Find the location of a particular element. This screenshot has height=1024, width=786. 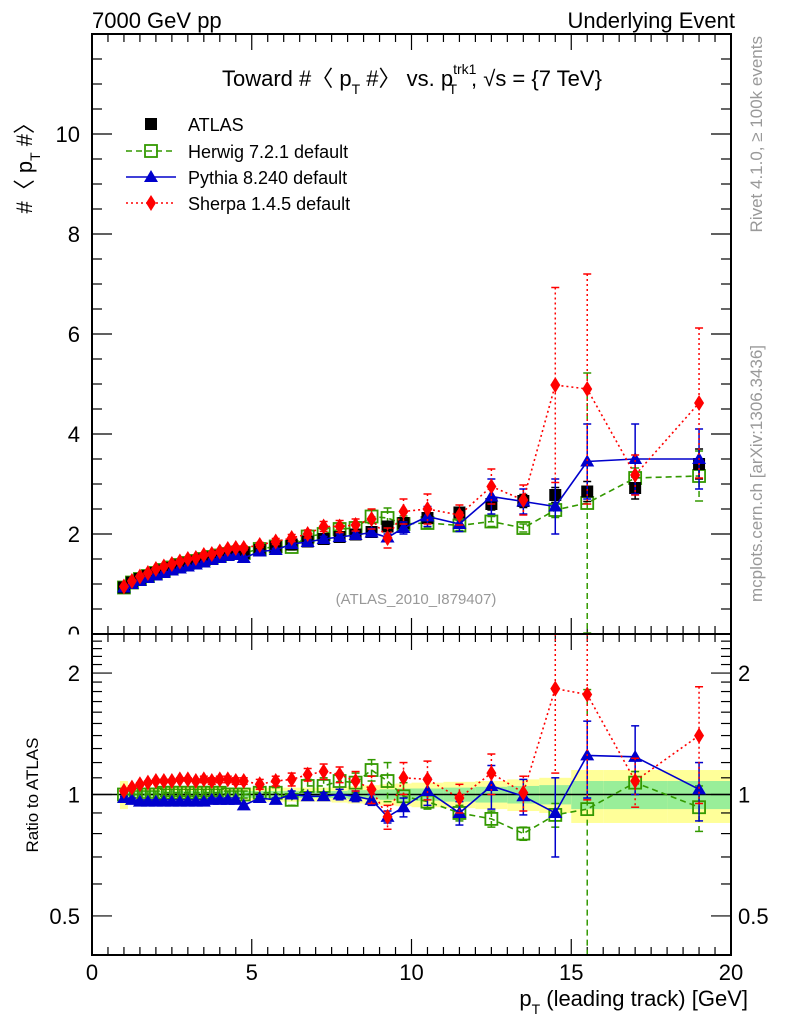

ylabel-sub: T is located at coordinates (35, 156).